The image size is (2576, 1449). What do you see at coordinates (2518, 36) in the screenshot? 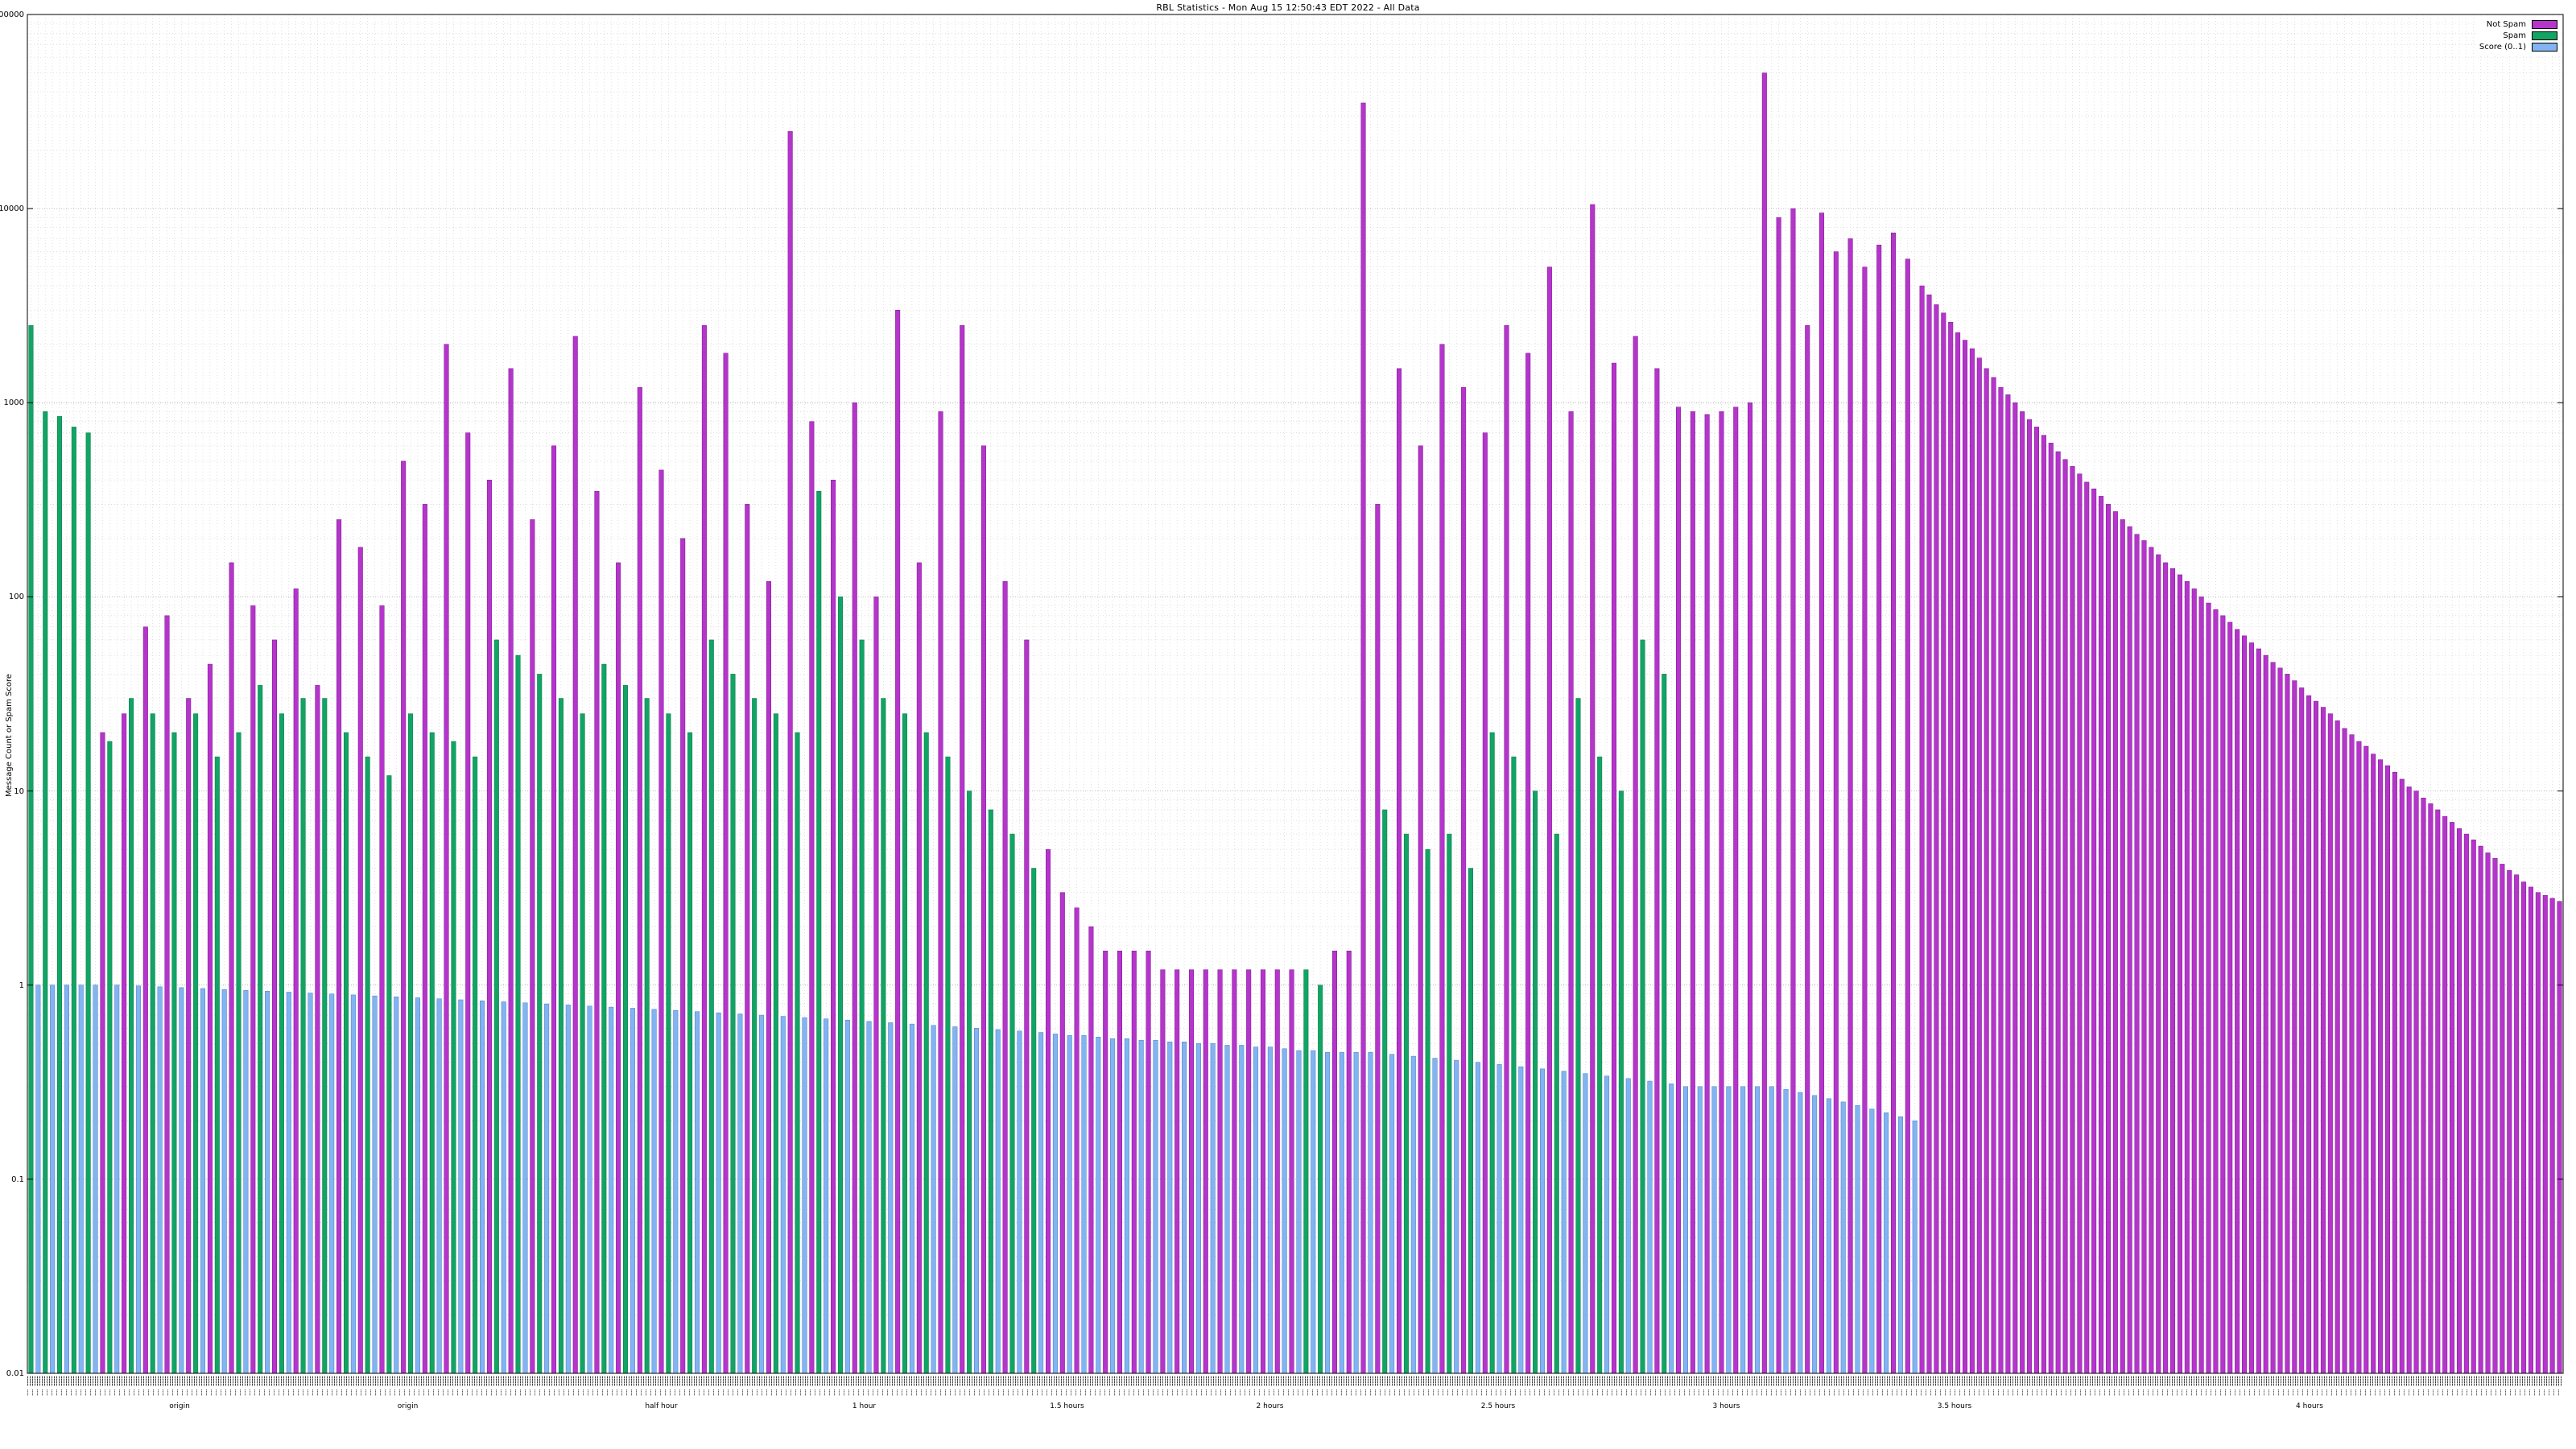
I see `legend: Not Spam Spam Score (0..1)` at bounding box center [2518, 36].